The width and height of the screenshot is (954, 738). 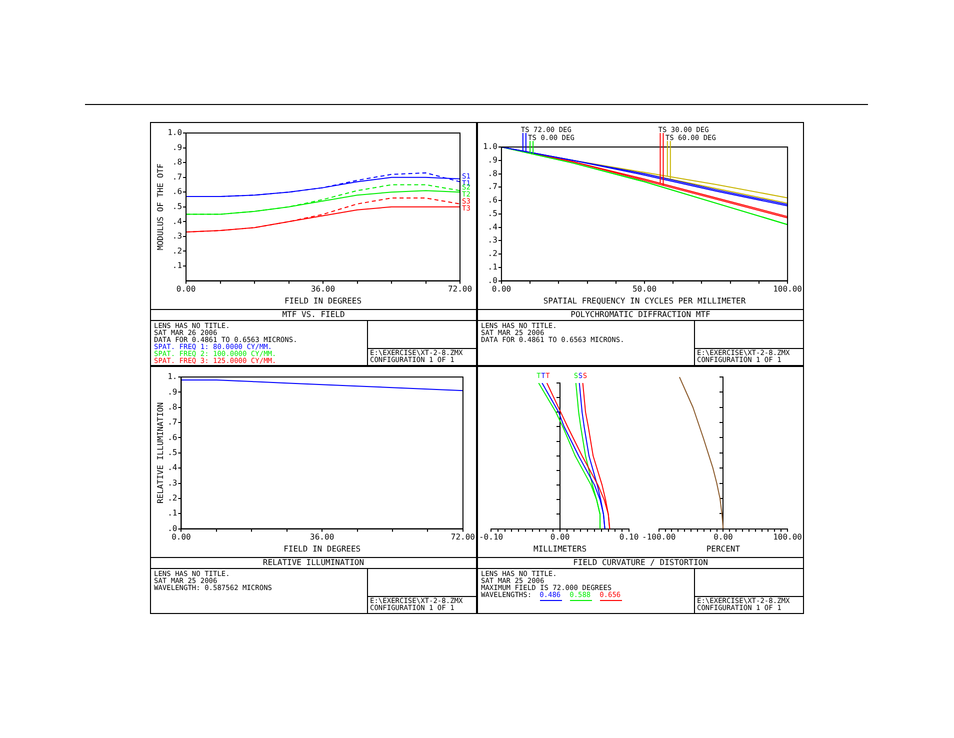 What do you see at coordinates (160, 206) in the screenshot?
I see `y-axis-title: MODULUS OF THE OTF` at bounding box center [160, 206].